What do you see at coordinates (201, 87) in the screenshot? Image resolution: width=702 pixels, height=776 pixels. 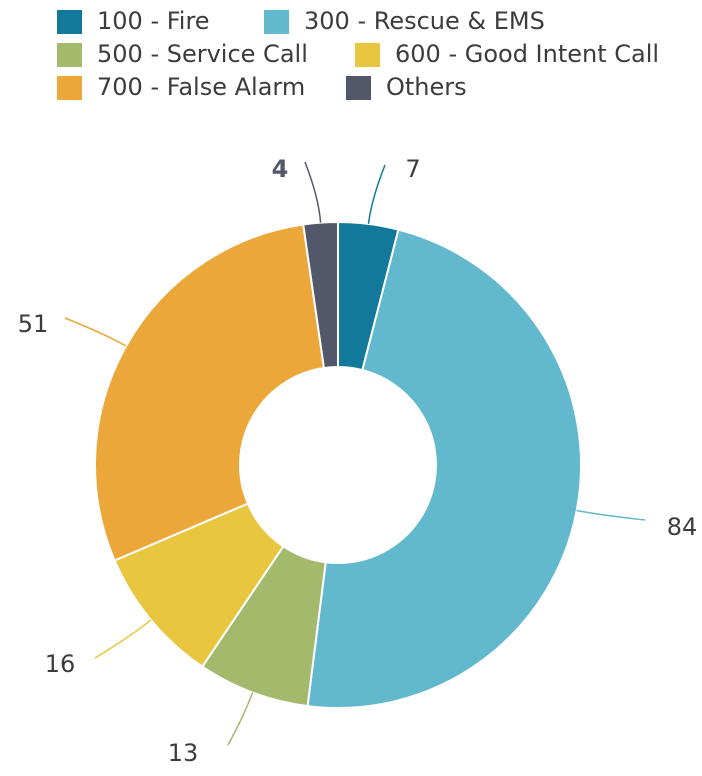 I see `legend-label: 700 - False Alarm` at bounding box center [201, 87].